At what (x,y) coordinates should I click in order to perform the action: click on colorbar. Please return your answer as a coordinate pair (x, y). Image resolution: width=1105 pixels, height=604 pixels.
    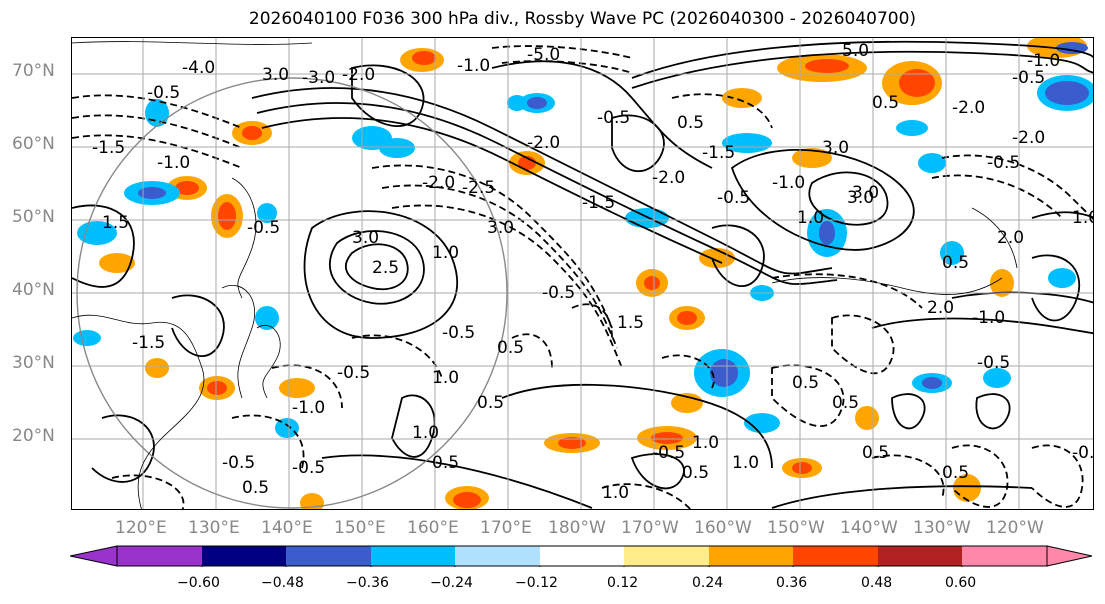
    Looking at the image, I should click on (581, 556).